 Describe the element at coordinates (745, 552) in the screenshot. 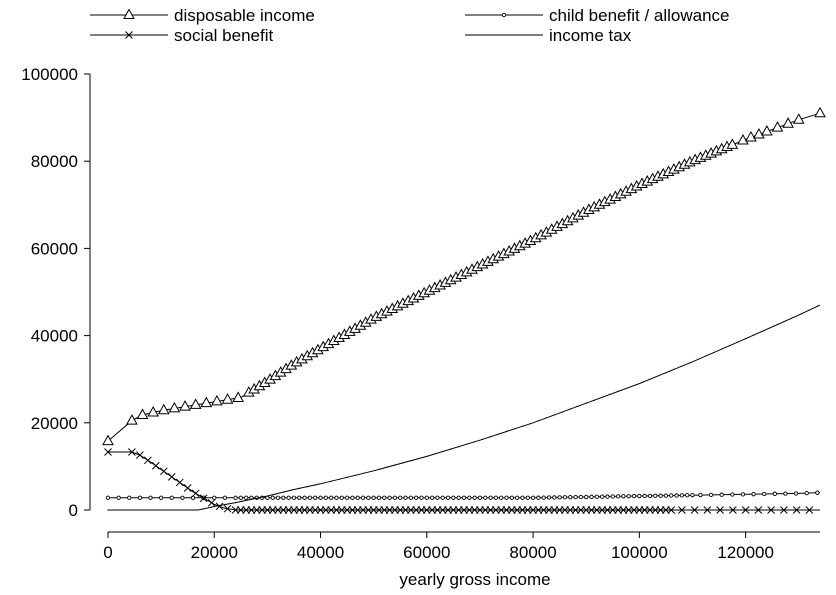

I see `x-tick-label: 120000` at that location.